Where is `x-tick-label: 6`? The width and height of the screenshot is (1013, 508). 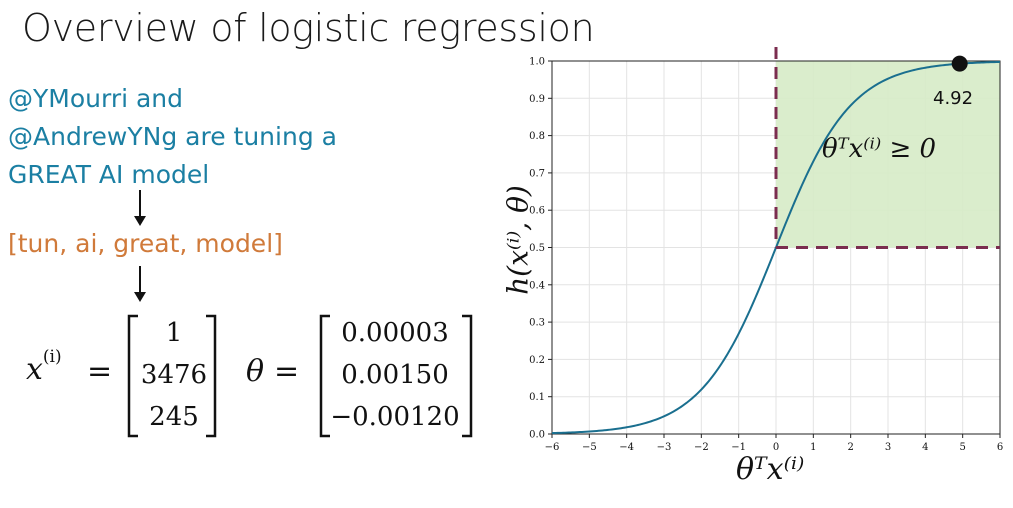 x-tick-label: 6 is located at coordinates (1000, 447).